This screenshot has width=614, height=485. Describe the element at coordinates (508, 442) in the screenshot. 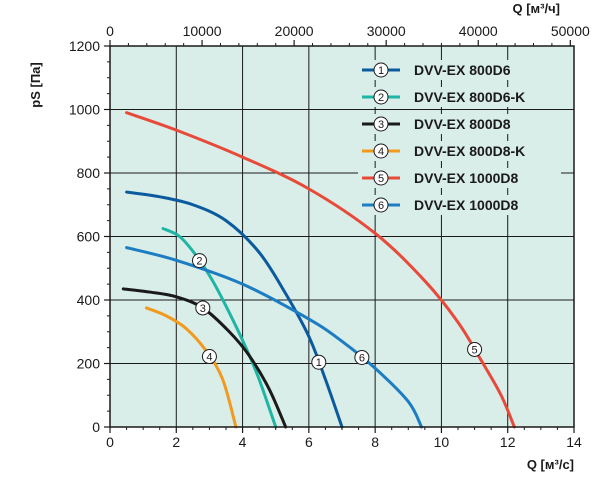

I see `x-tick-label: 12` at that location.